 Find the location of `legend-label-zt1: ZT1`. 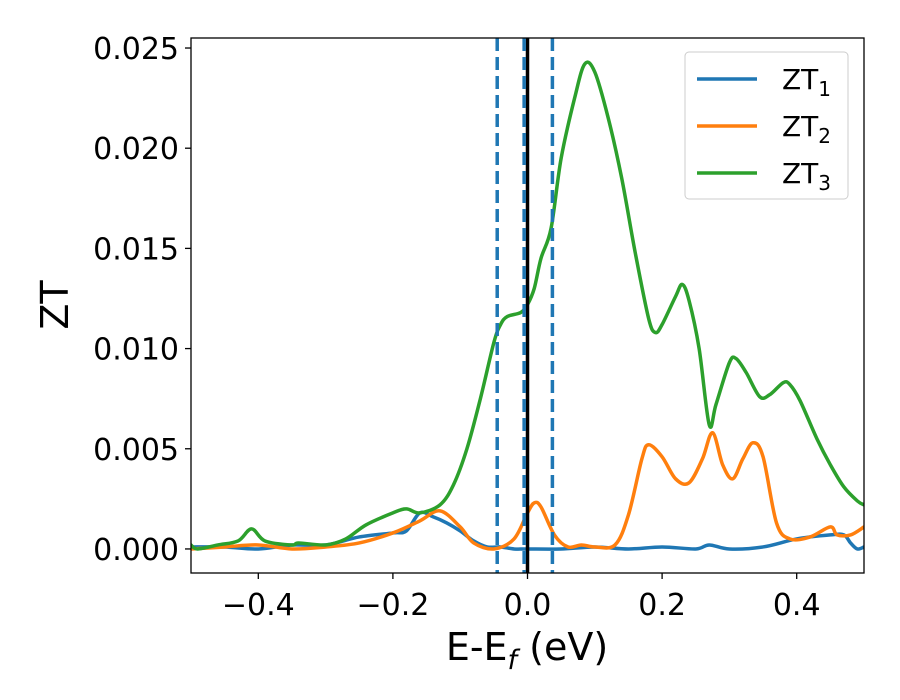

legend-label-zt1: ZT1 is located at coordinates (806, 82).